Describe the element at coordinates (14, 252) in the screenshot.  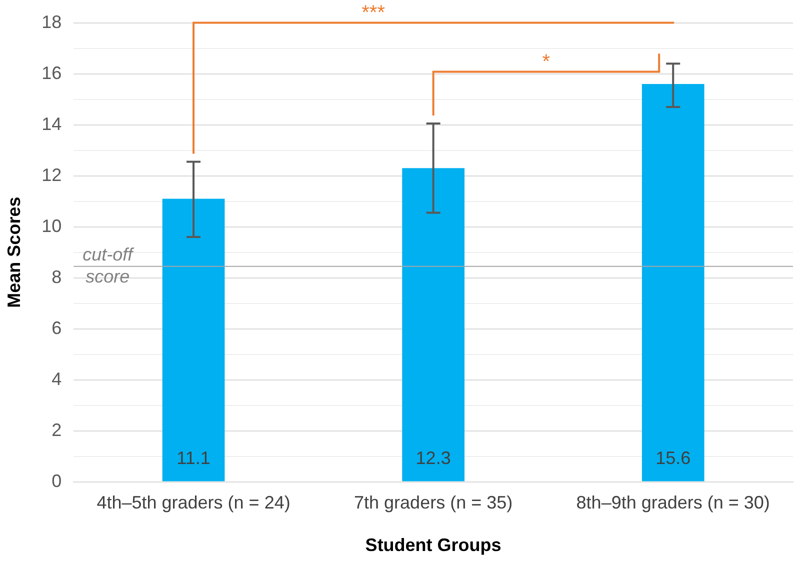
I see `y-axis-title: Mean Scores` at that location.